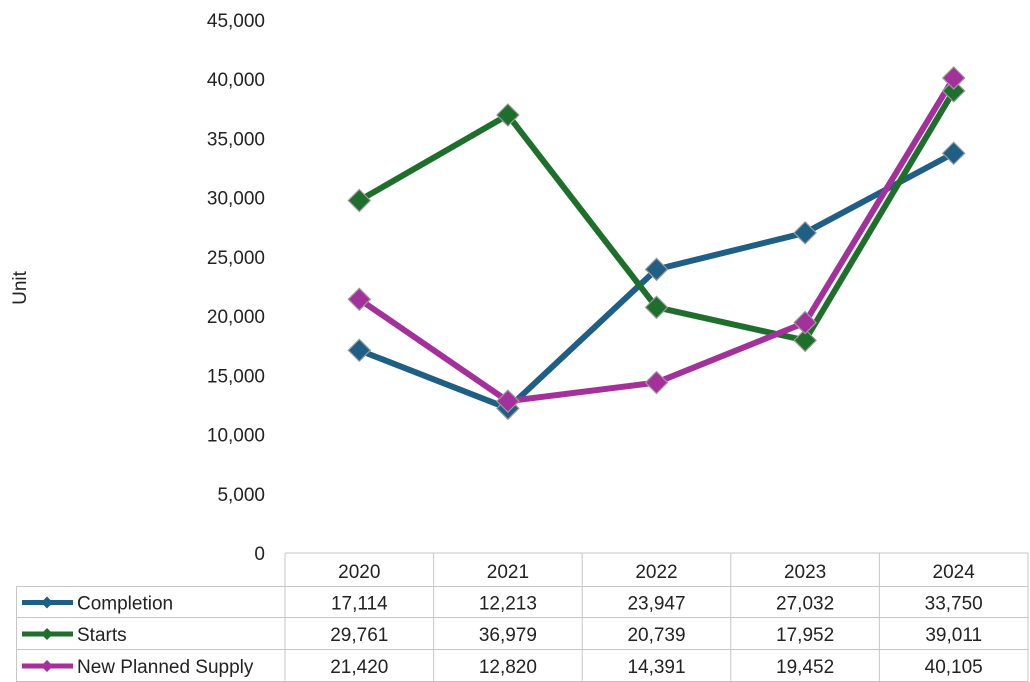  Describe the element at coordinates (236, 80) in the screenshot. I see `y-tick-label: 40,000` at that location.